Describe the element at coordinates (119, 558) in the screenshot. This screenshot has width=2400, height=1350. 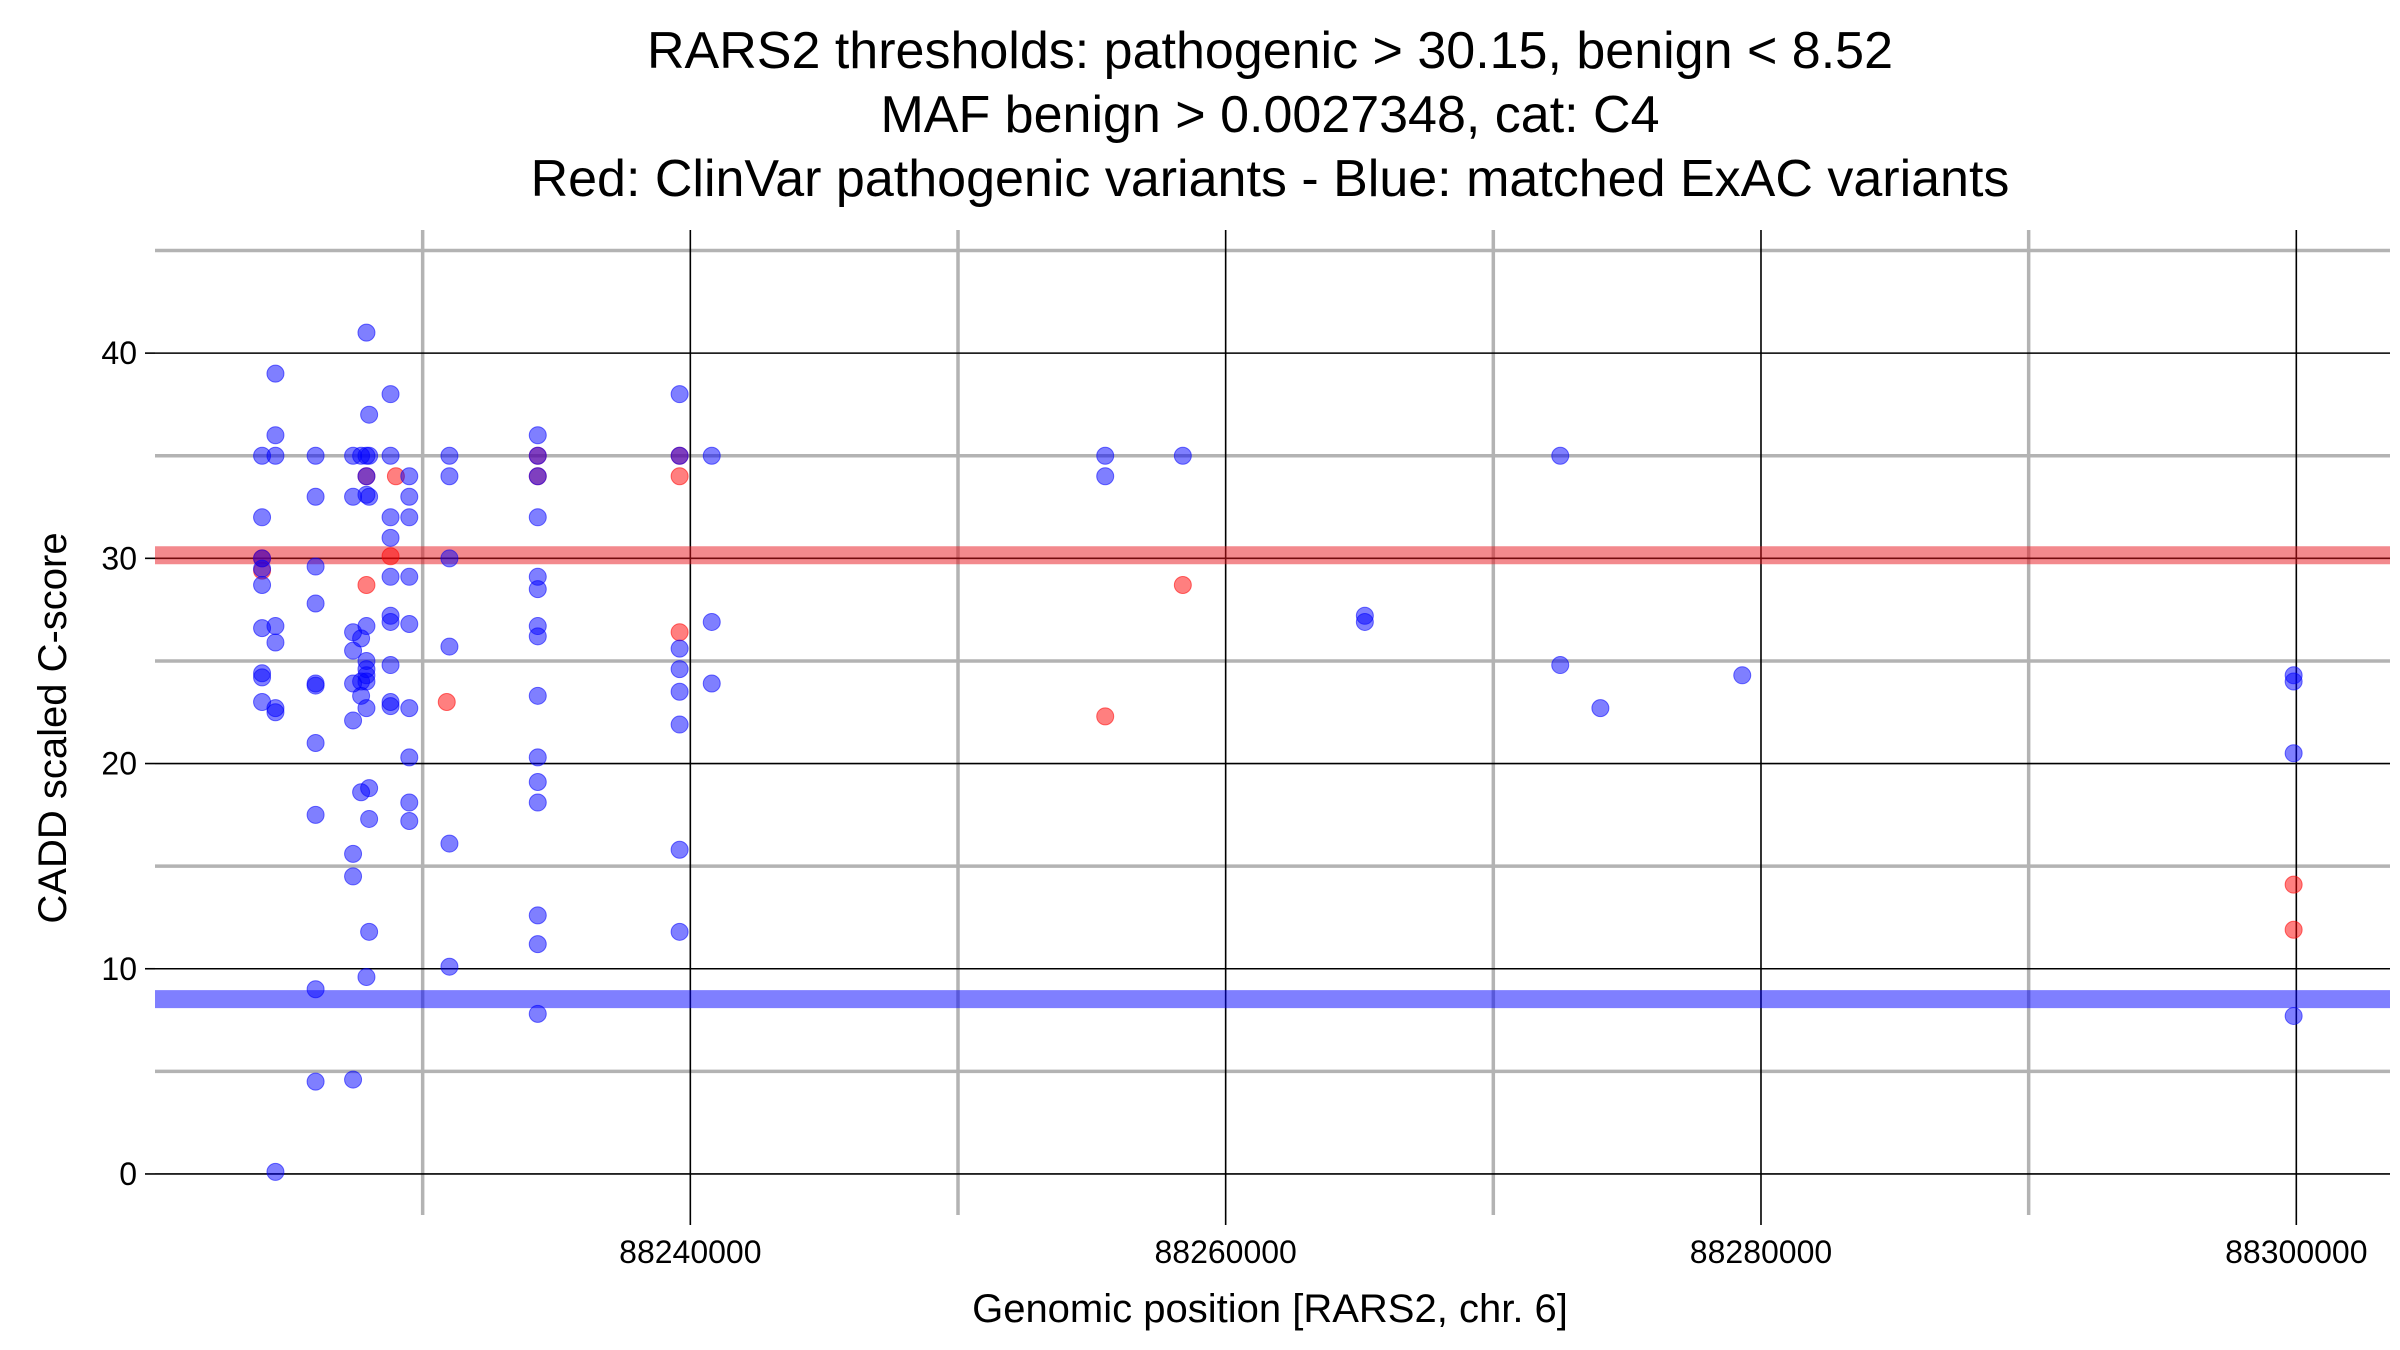
I see `y-tick-label: 30` at that location.